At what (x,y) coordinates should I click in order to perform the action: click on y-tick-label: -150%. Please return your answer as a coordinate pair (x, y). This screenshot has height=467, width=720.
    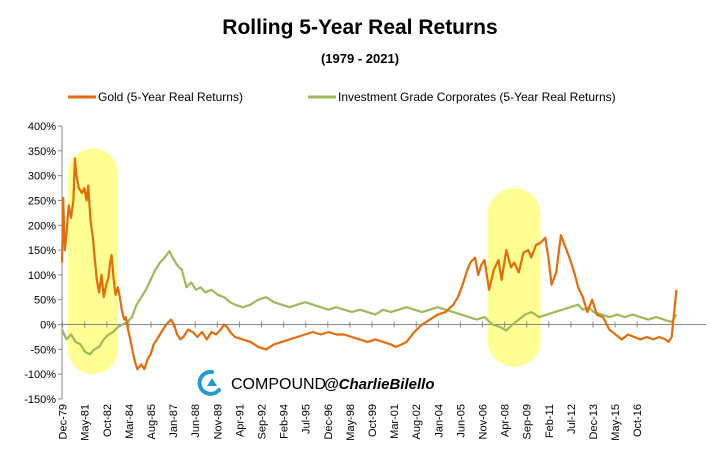
    Looking at the image, I should click on (40, 400).